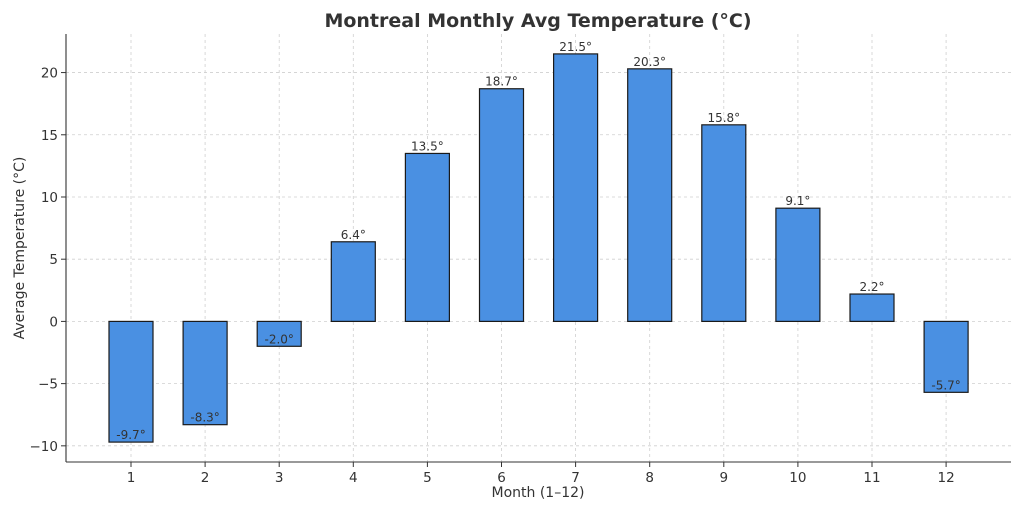  What do you see at coordinates (130, 435) in the screenshot?
I see `data-label: -9.7°` at bounding box center [130, 435].